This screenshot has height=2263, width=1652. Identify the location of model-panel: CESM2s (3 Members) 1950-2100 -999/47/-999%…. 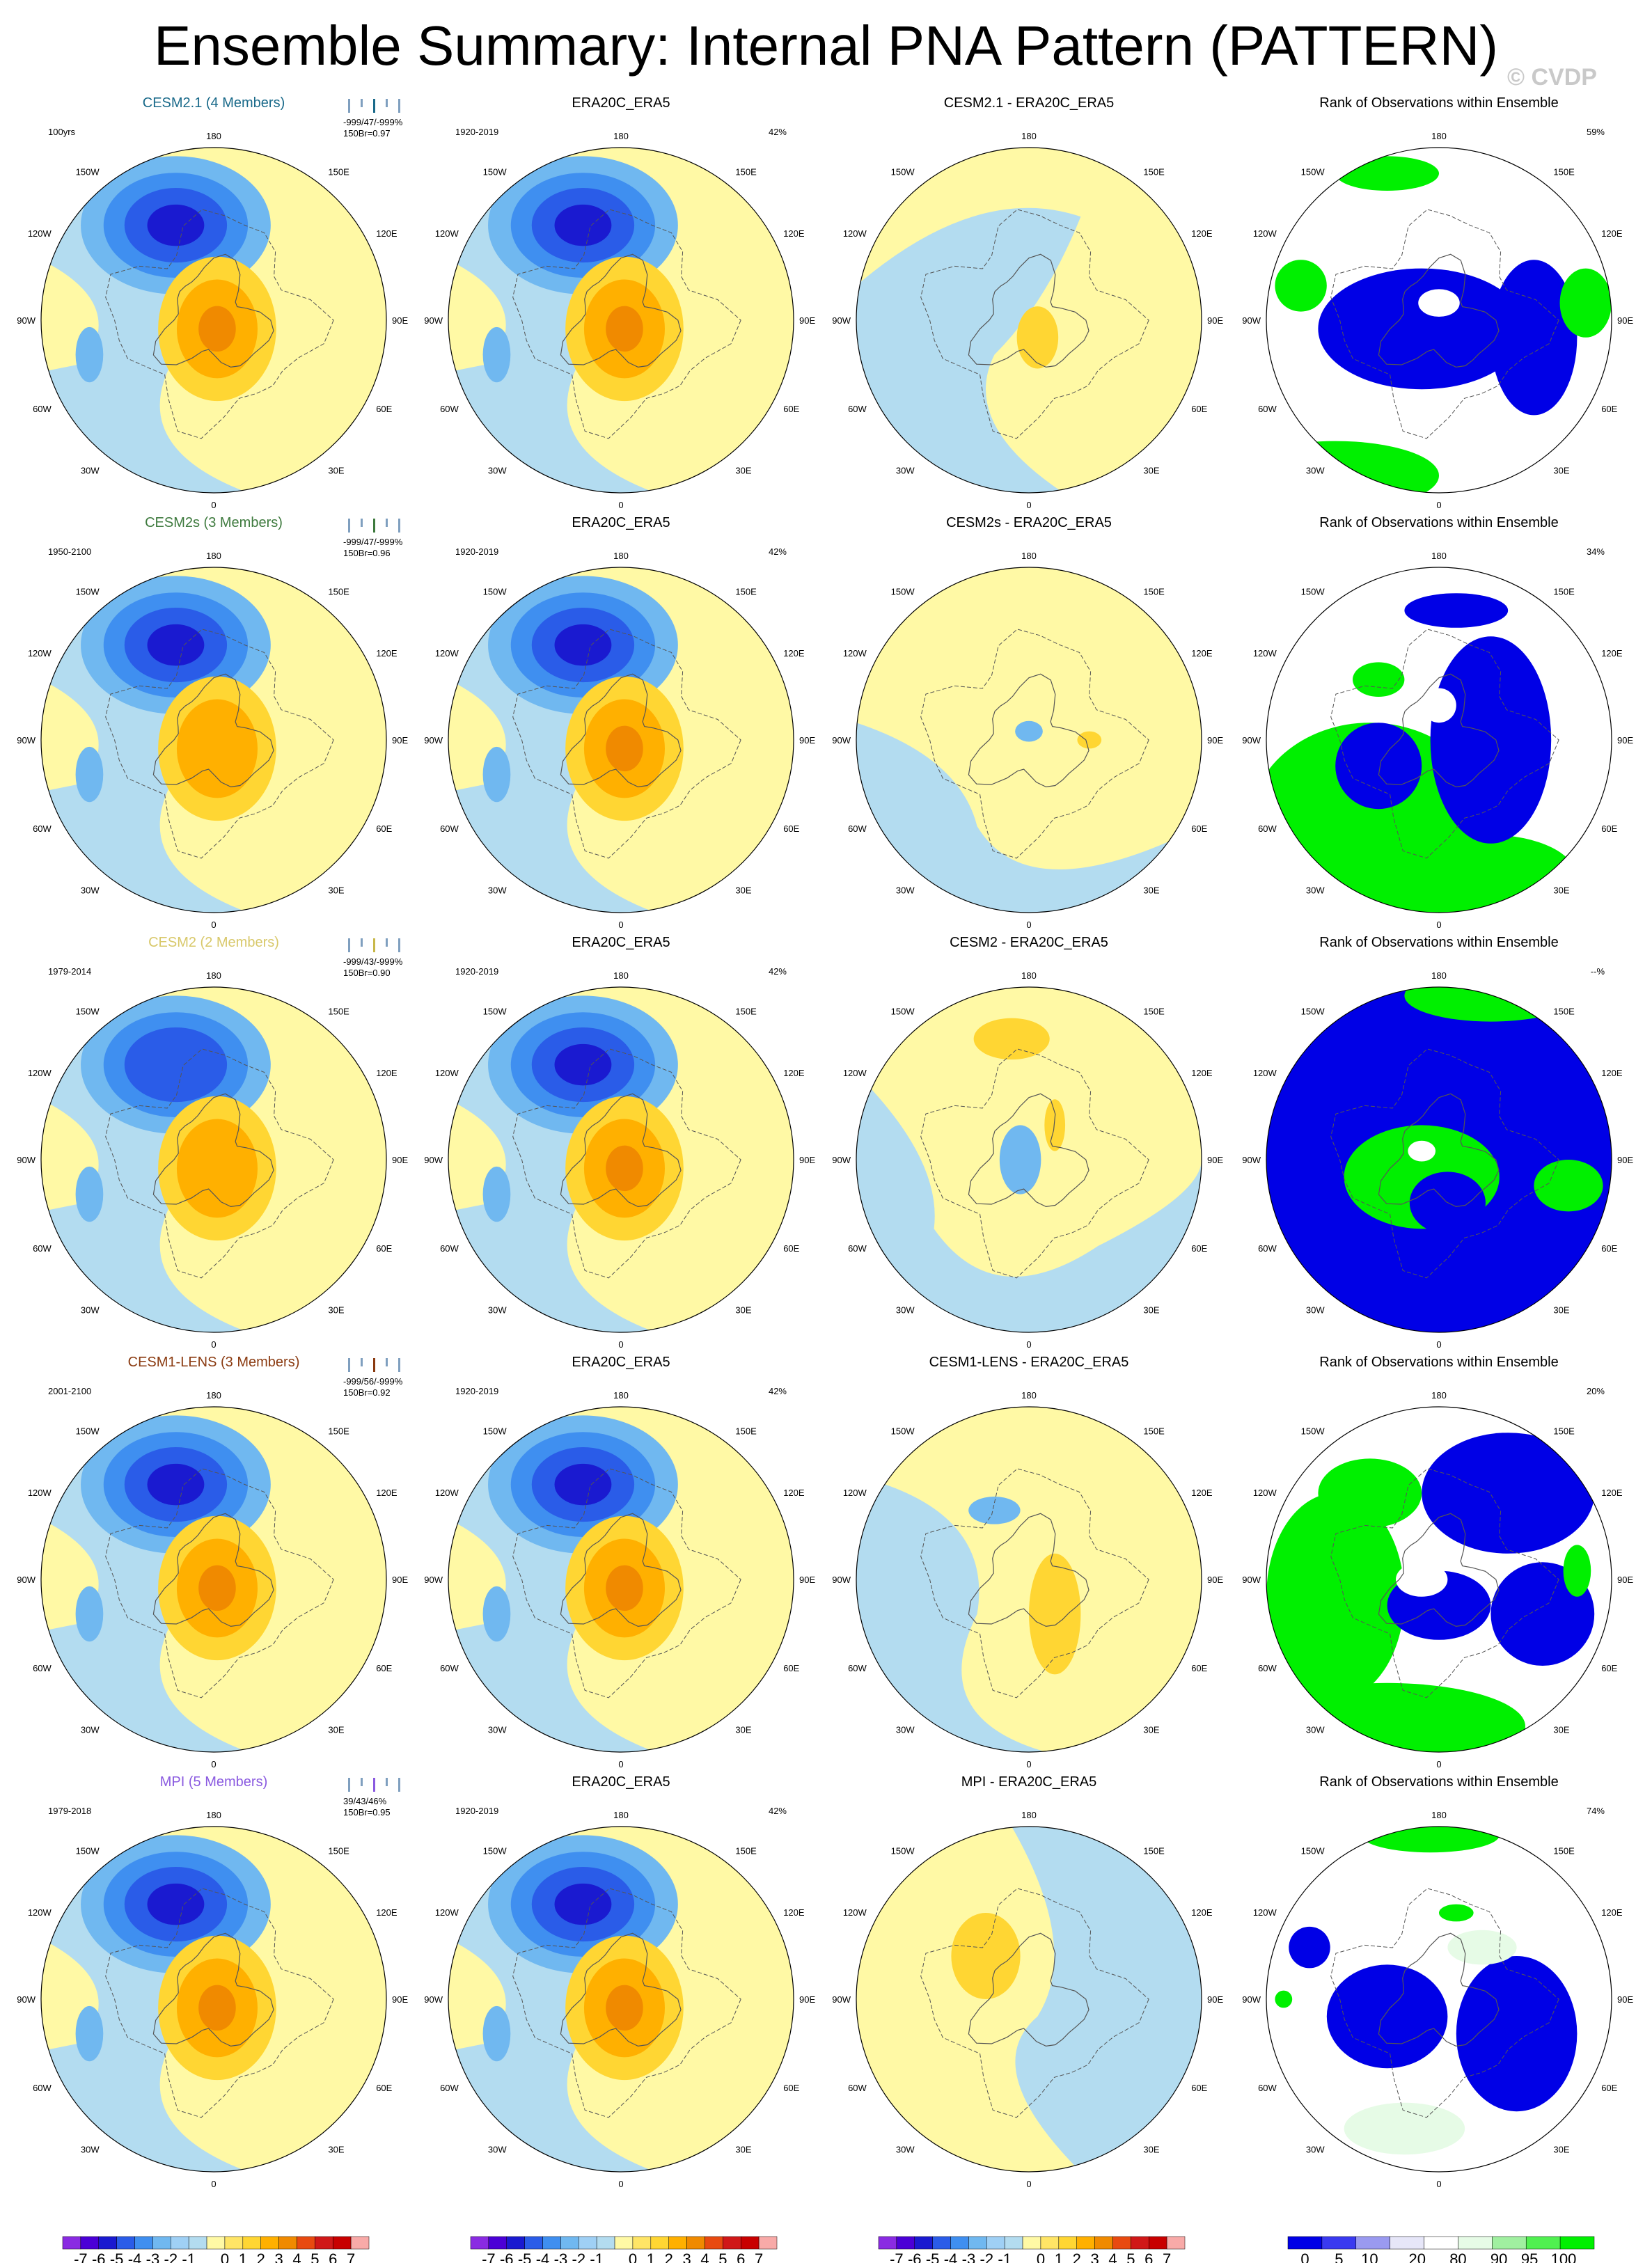
(212, 722).